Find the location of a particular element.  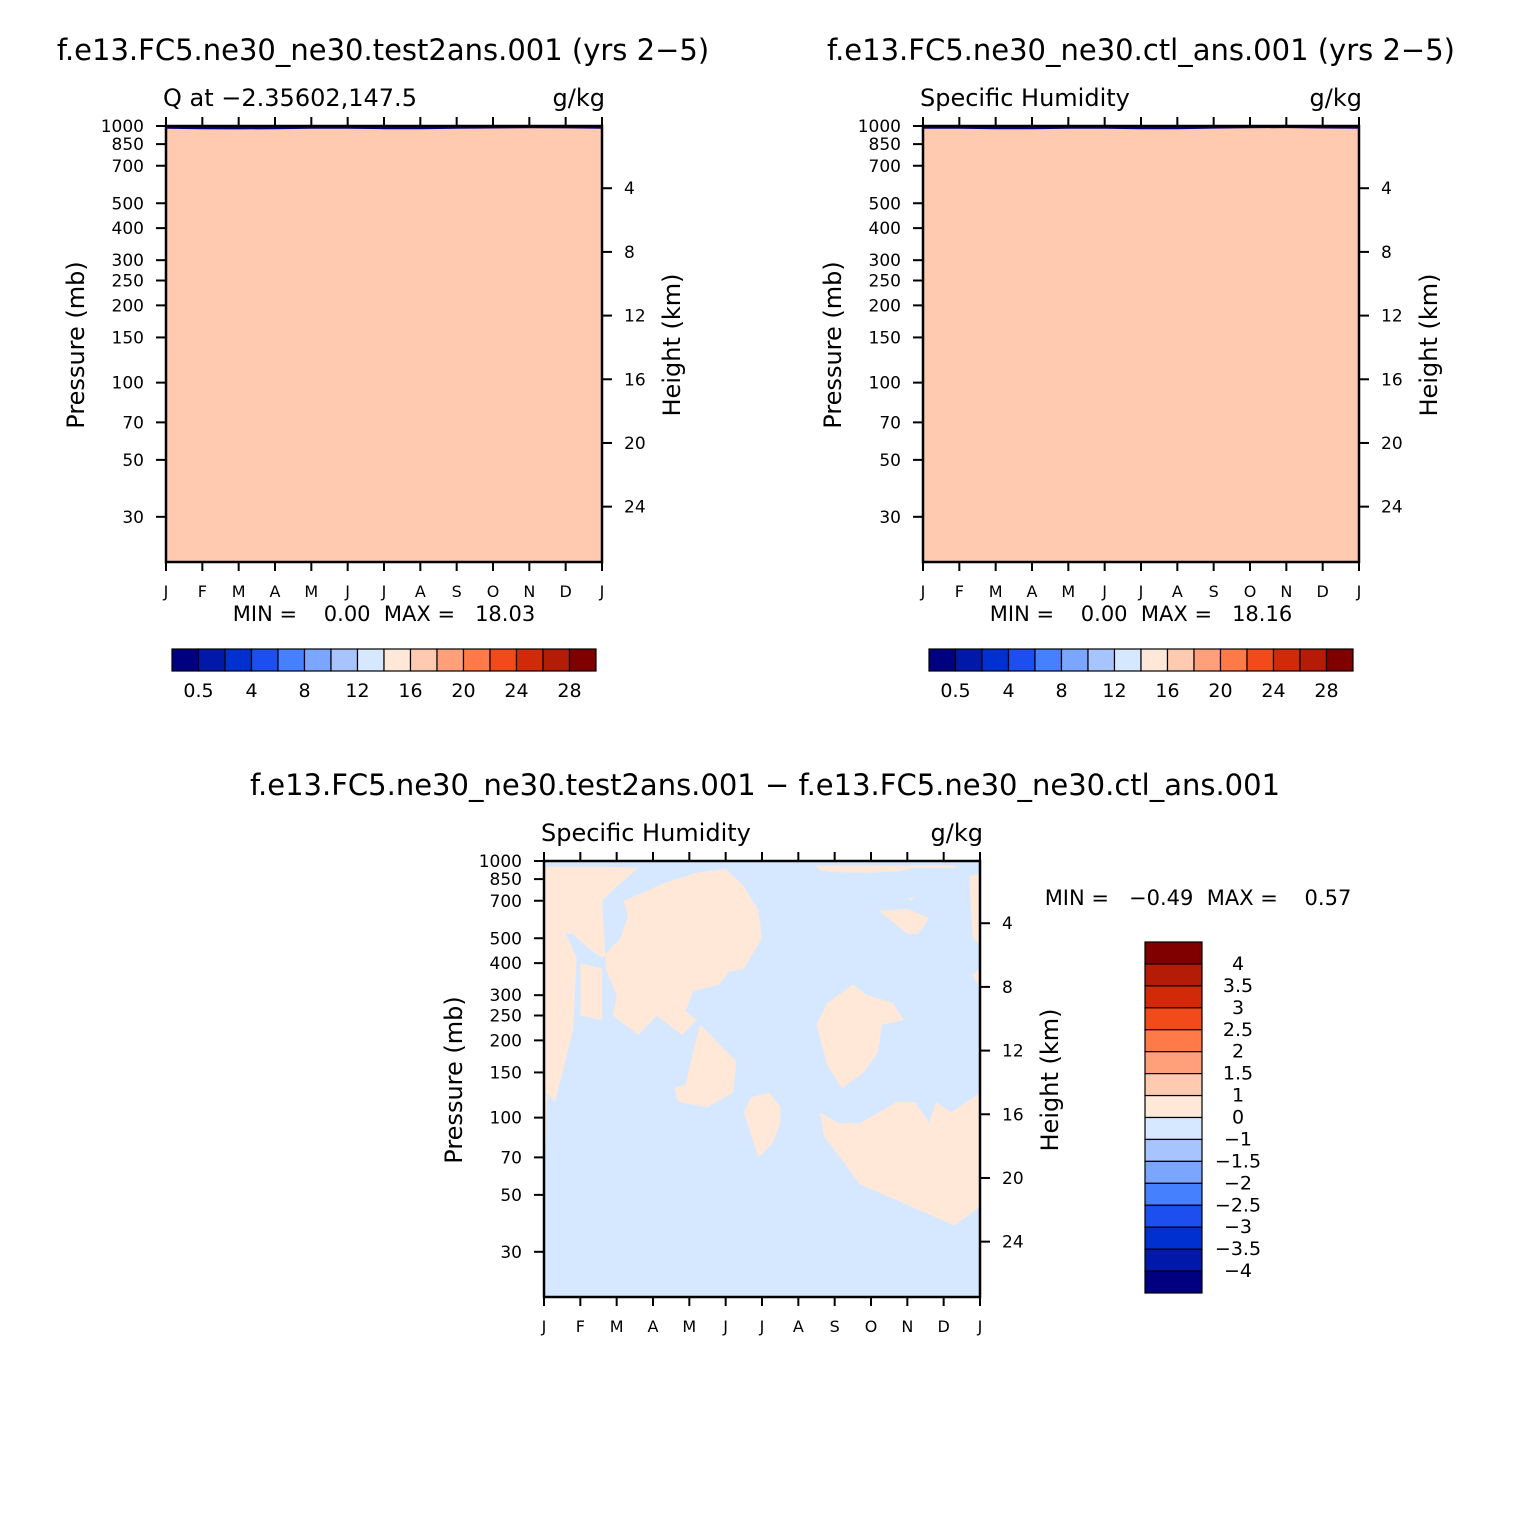

y-tick-label: 850 is located at coordinates (128, 145).